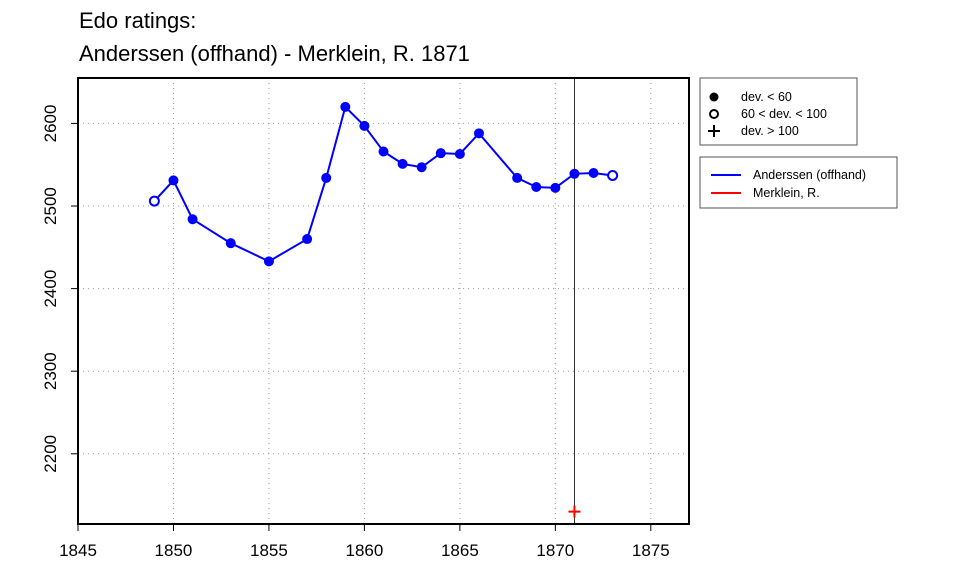 The width and height of the screenshot is (960, 576). What do you see at coordinates (50, 289) in the screenshot?
I see `y-tick-label: 2400` at bounding box center [50, 289].